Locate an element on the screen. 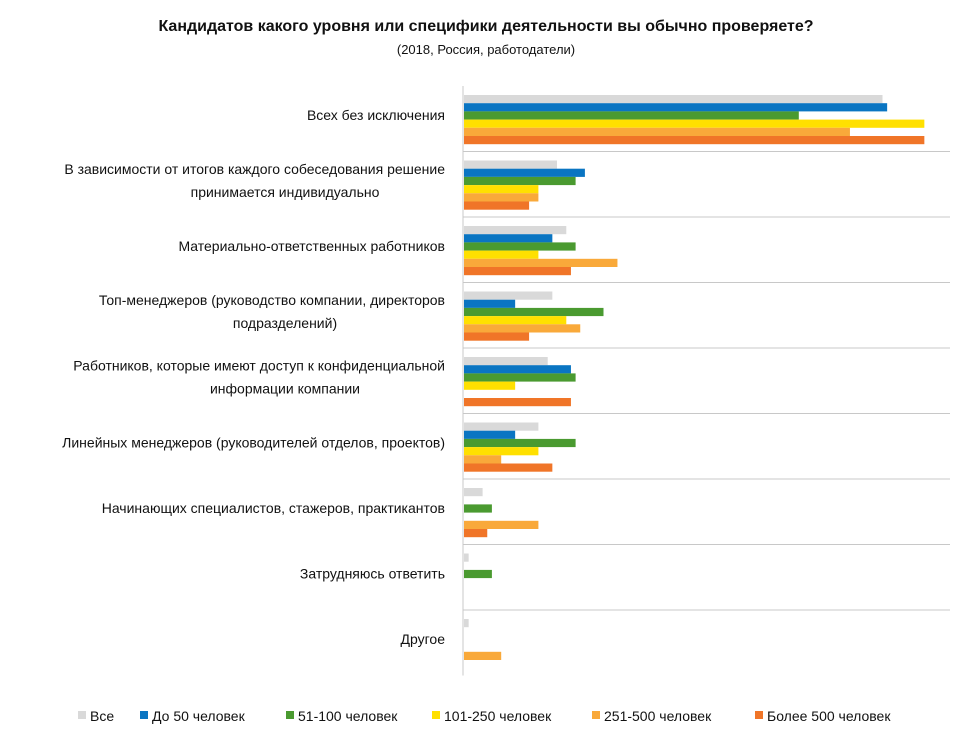 Image resolution: width=972 pixels, height=745 pixels. category-label: Всех без исключения is located at coordinates (376, 115).